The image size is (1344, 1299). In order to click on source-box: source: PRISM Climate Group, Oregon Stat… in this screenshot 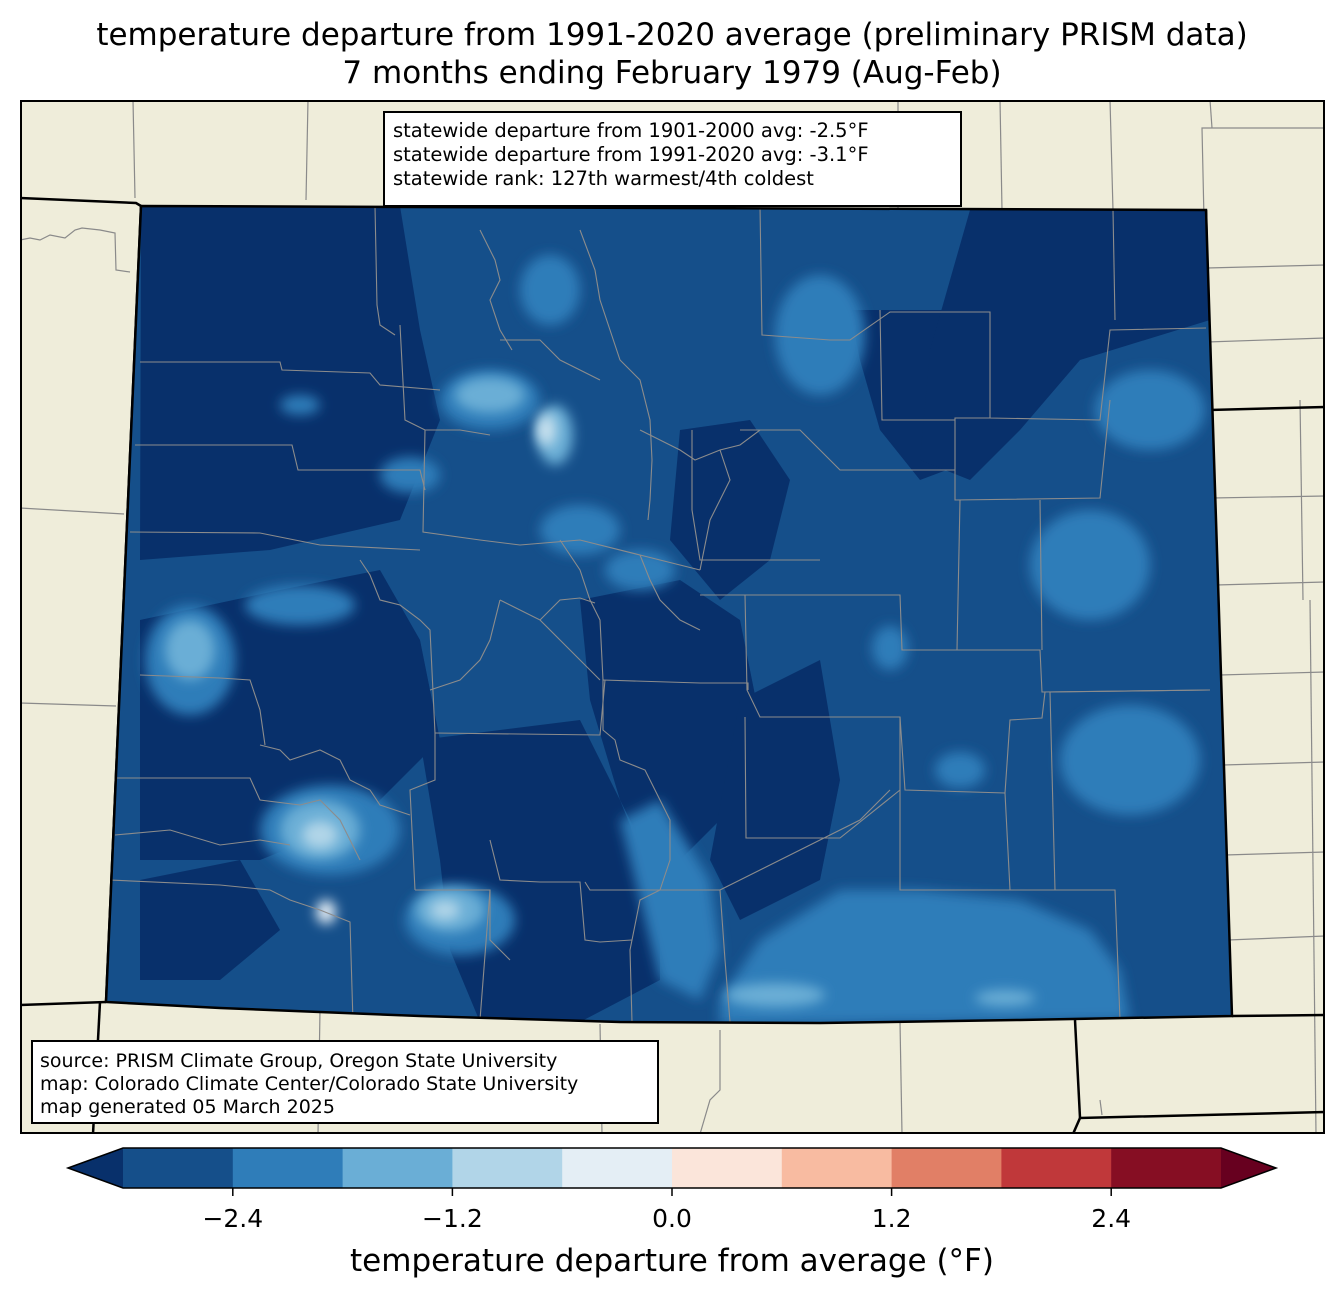, I will do `click(345, 1082)`.